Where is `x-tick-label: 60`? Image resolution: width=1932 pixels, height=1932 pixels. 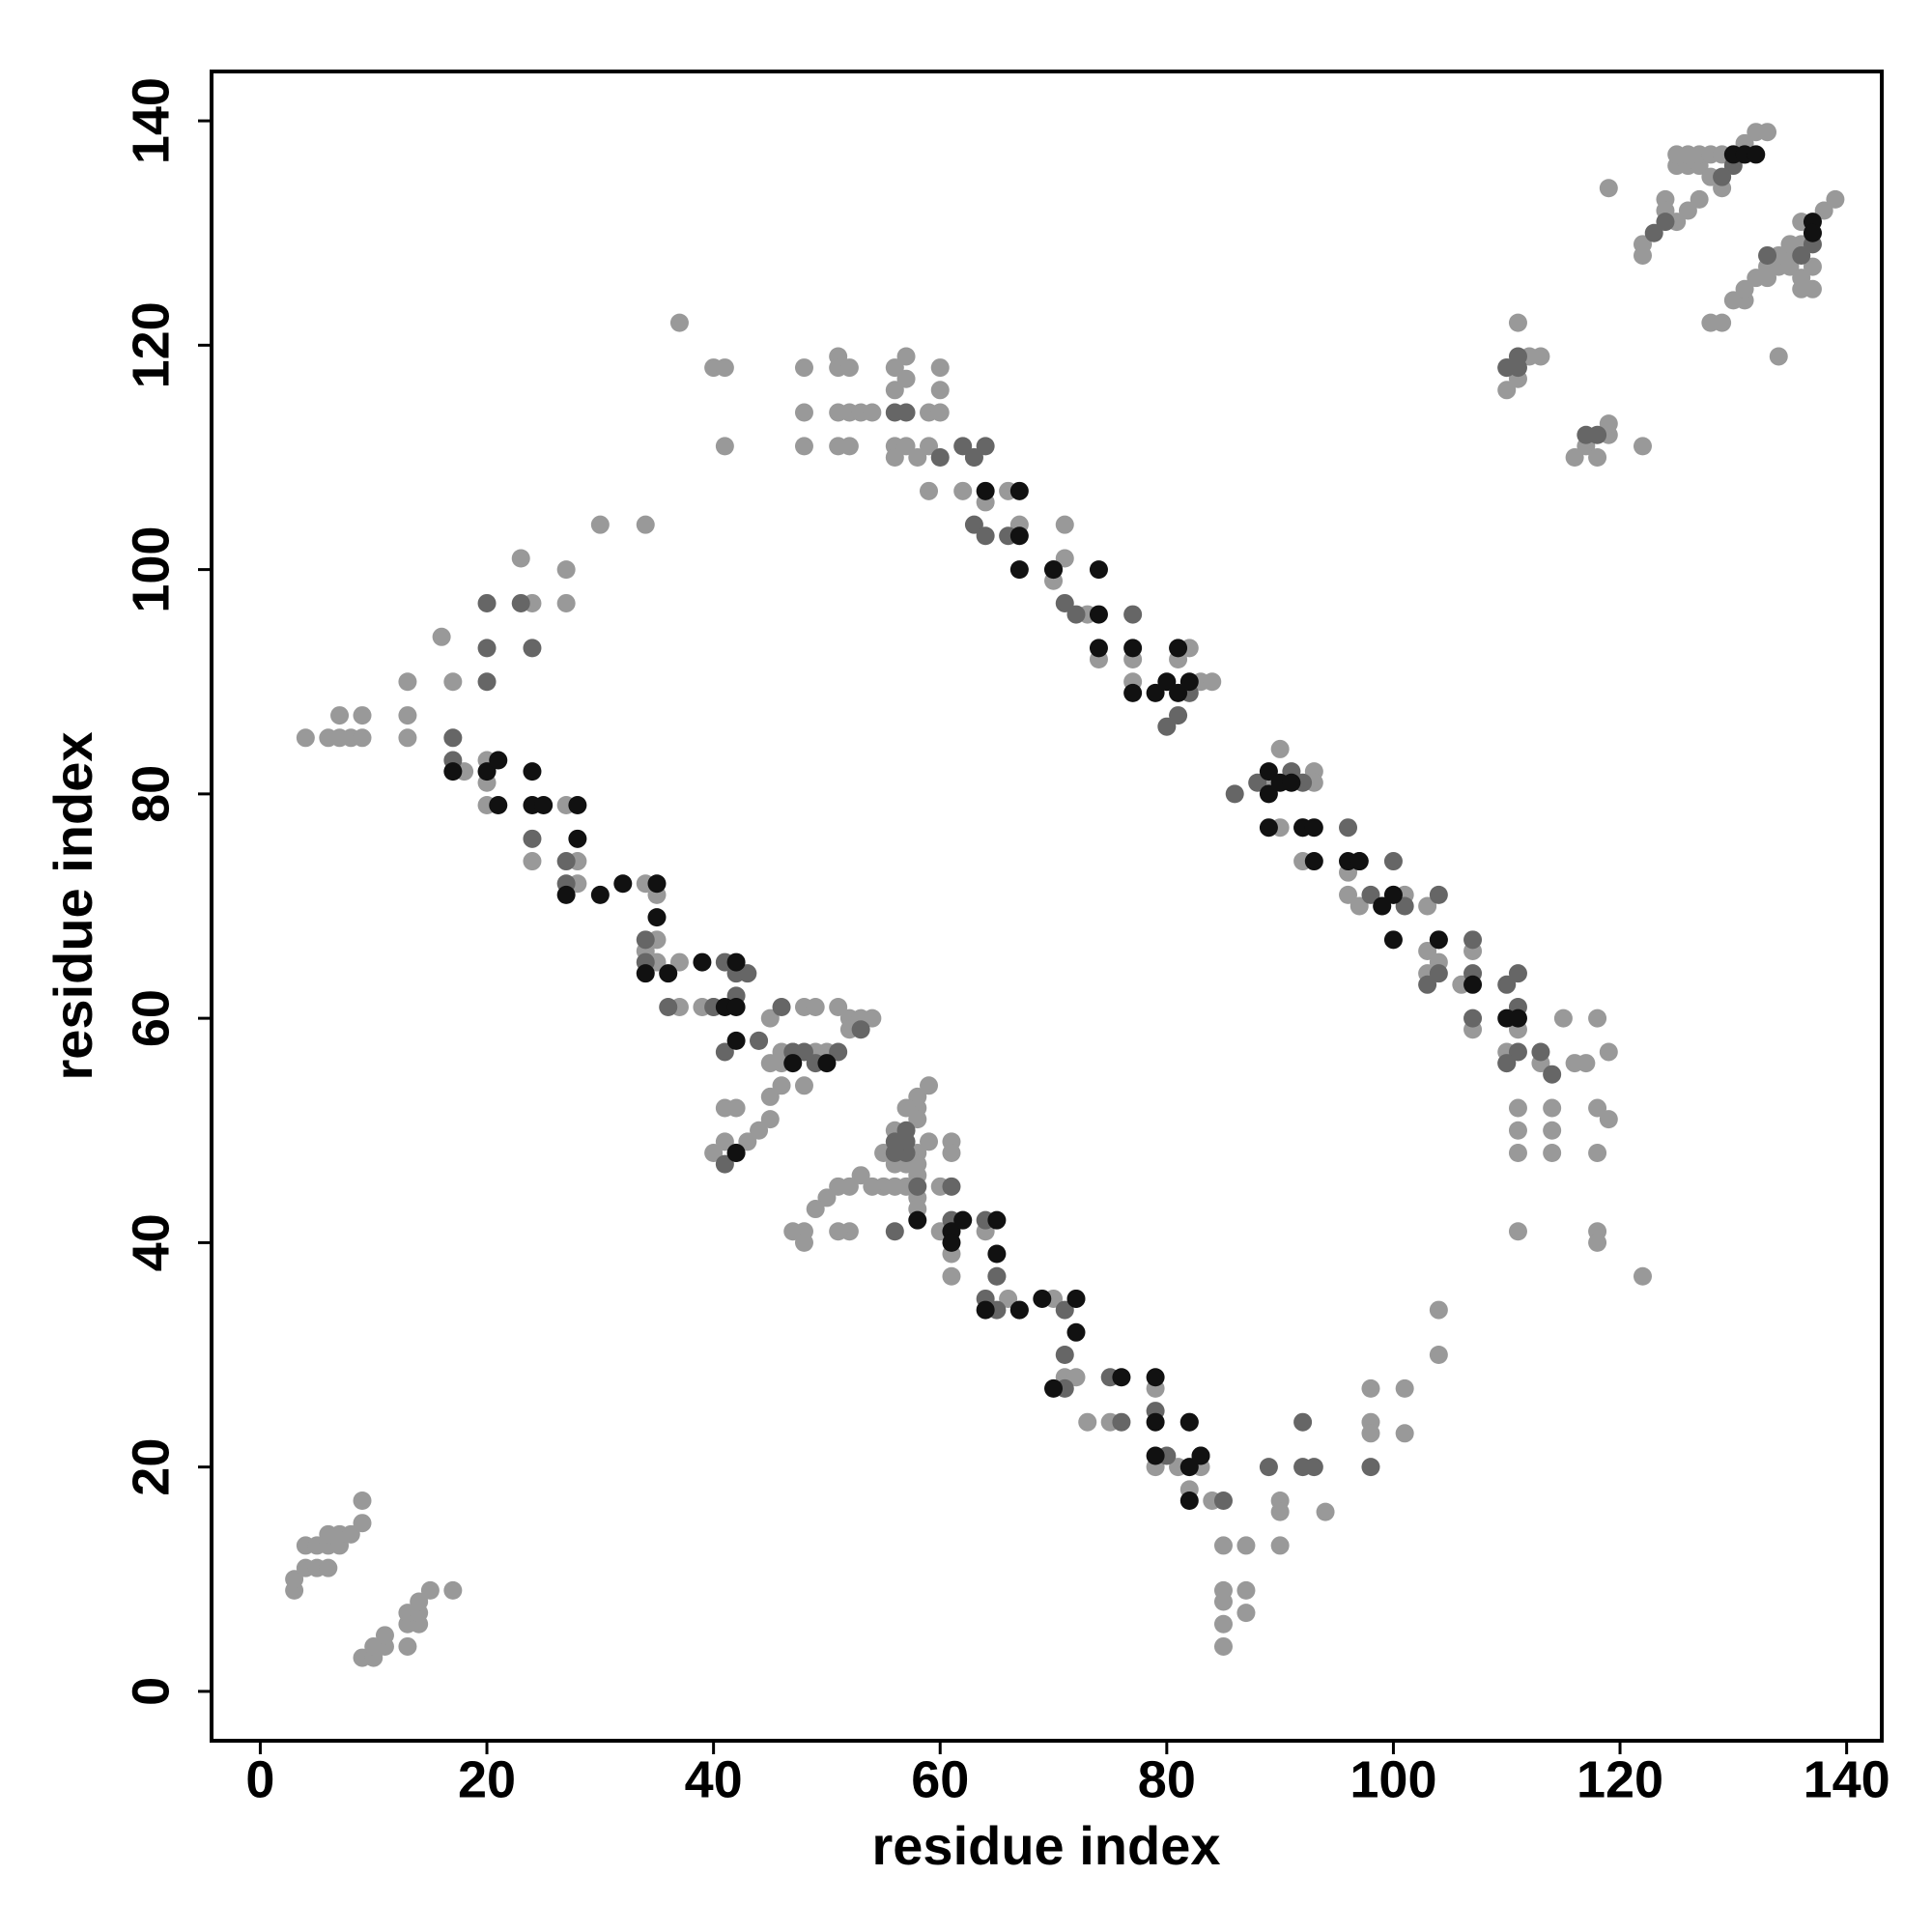 x-tick-label: 60 is located at coordinates (940, 1779).